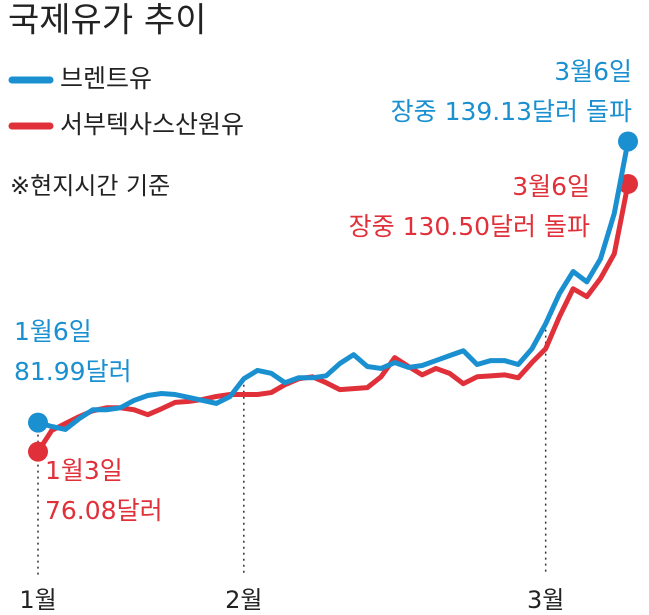 The image size is (649, 615). What do you see at coordinates (107, 21) in the screenshot?
I see `chart-title: 국제유가 추이` at bounding box center [107, 21].